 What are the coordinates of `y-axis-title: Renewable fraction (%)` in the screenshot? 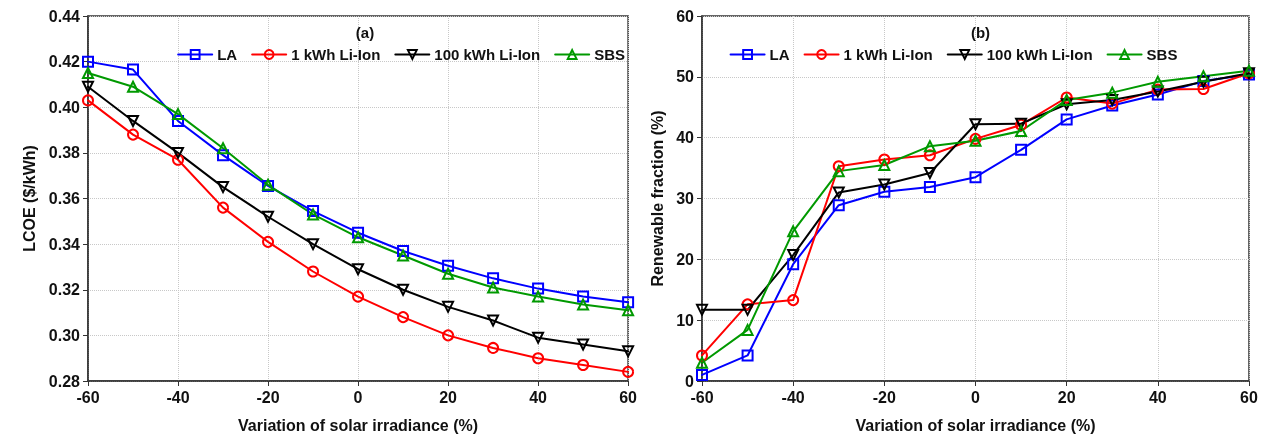 It's located at (657, 198).